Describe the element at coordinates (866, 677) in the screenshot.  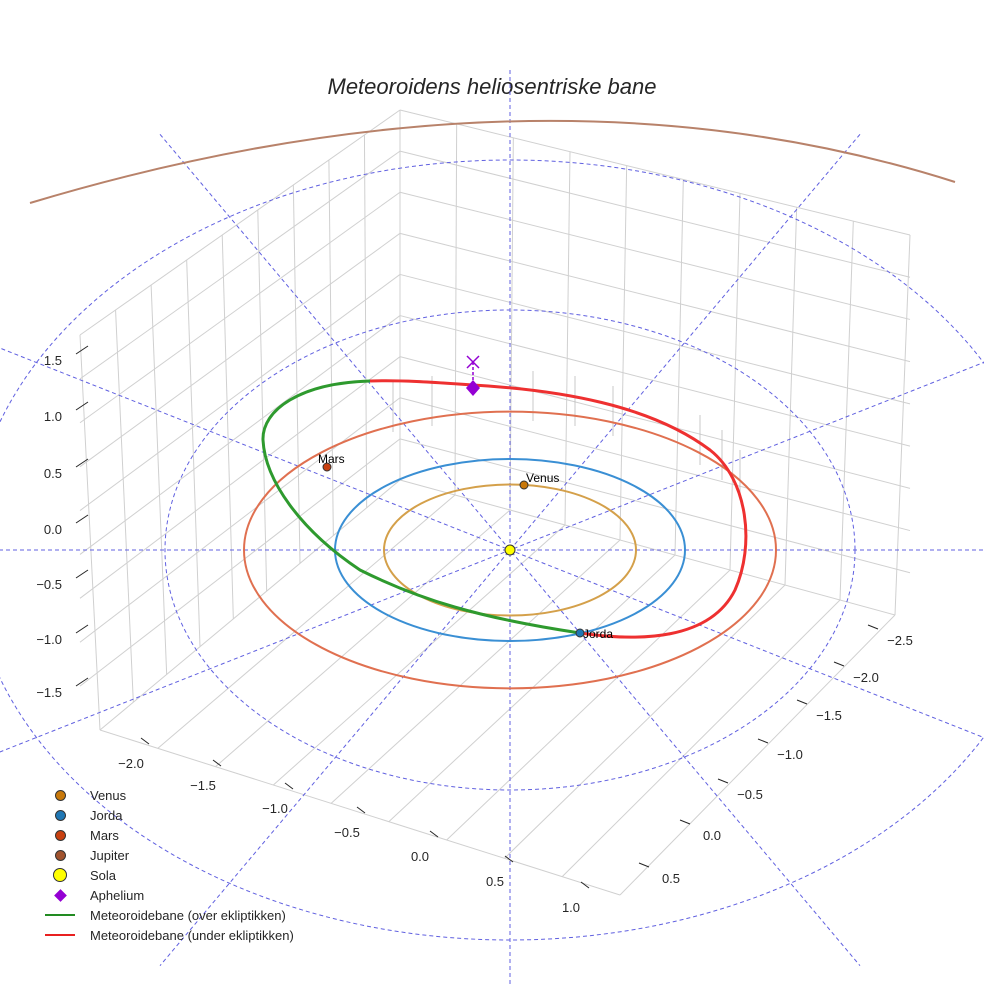
I see `y-tick-label: −2.0` at that location.